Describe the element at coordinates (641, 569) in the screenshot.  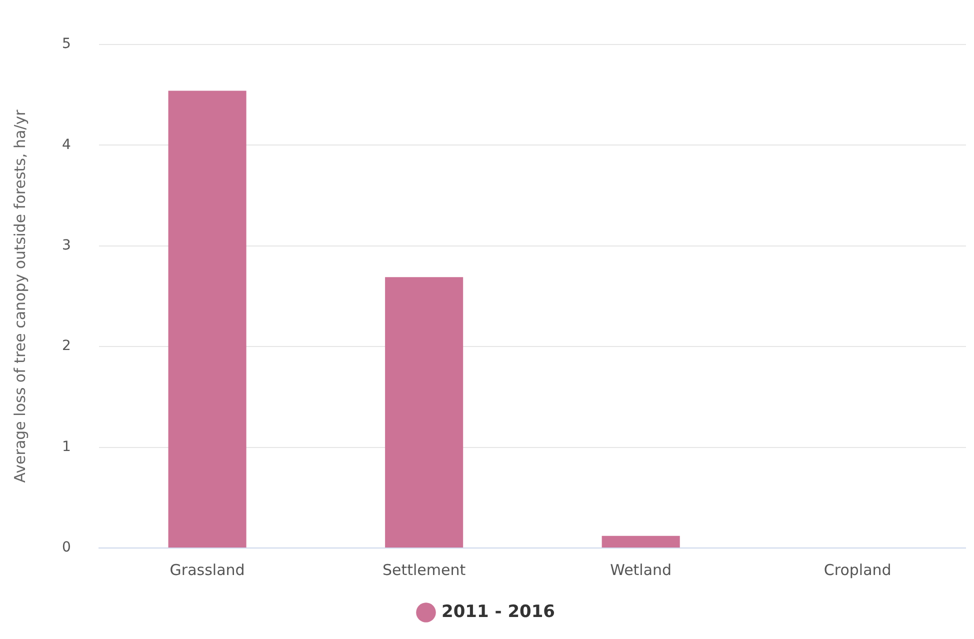
I see `x-tick-label: Wetland` at that location.